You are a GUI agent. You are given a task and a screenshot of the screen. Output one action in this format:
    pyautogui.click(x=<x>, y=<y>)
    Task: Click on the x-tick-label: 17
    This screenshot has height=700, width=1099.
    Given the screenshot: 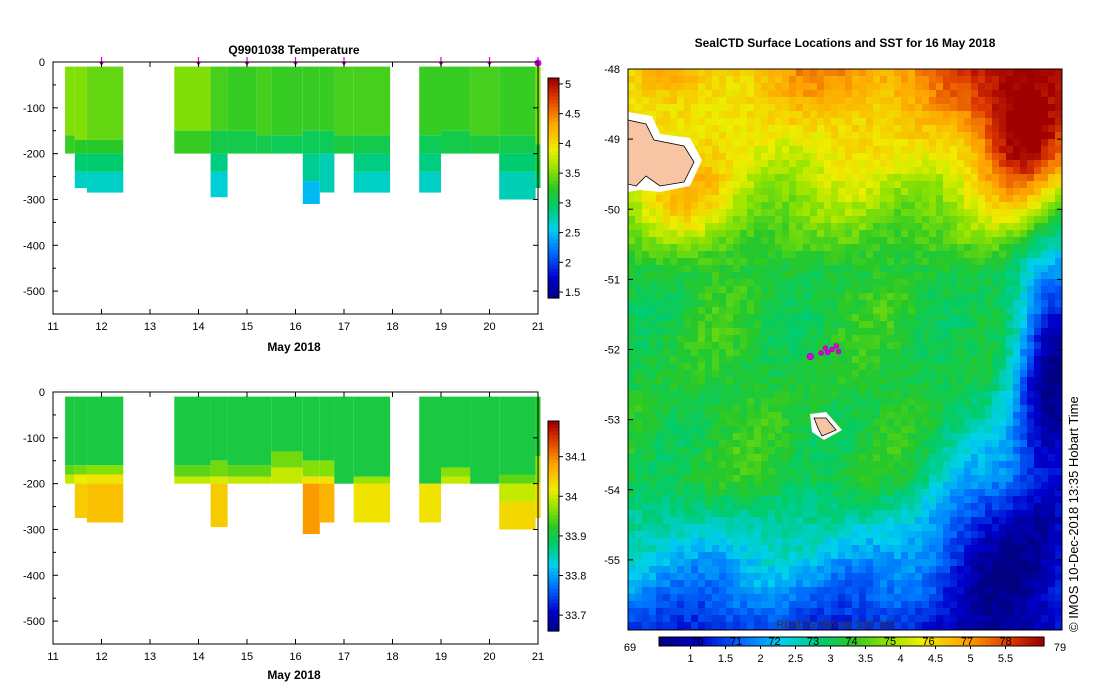 What is the action you would take?
    pyautogui.click(x=344, y=327)
    